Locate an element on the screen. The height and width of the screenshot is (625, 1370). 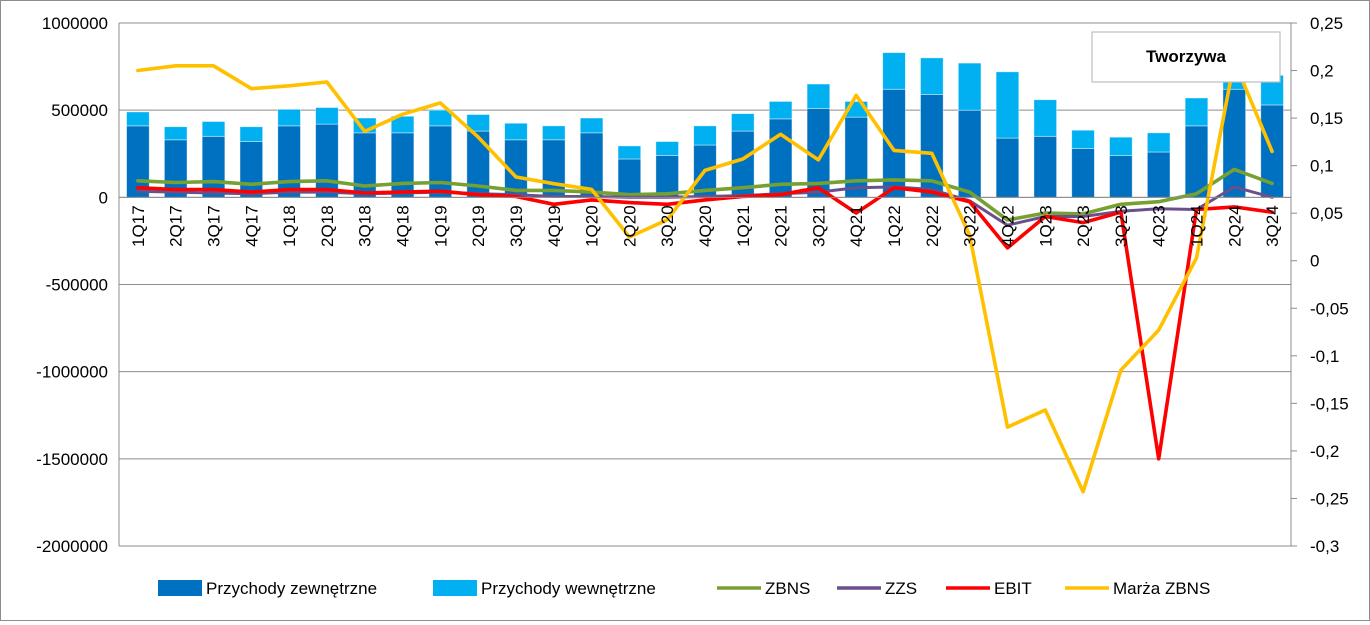
x-tick-label: 2Q18 is located at coordinates (327, 226).